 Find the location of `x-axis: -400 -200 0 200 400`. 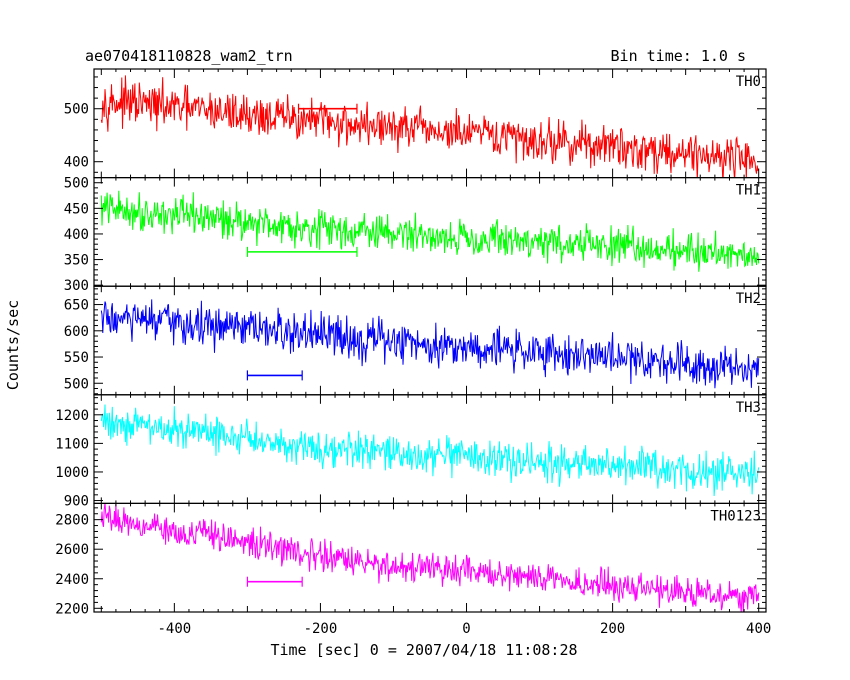

x-axis: -400 -200 0 200 400 is located at coordinates (464, 629).